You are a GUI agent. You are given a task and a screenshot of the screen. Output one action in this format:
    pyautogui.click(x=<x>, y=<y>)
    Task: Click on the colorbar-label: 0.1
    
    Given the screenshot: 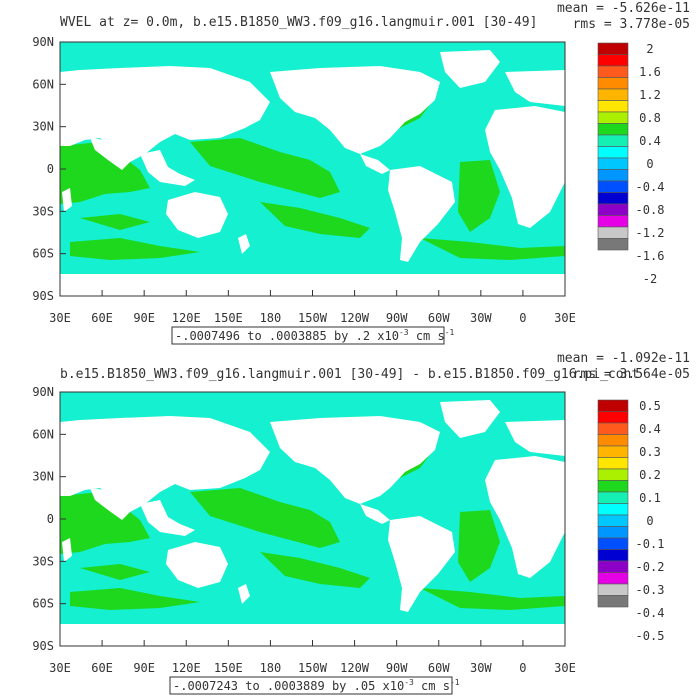 What is the action you would take?
    pyautogui.click(x=650, y=498)
    